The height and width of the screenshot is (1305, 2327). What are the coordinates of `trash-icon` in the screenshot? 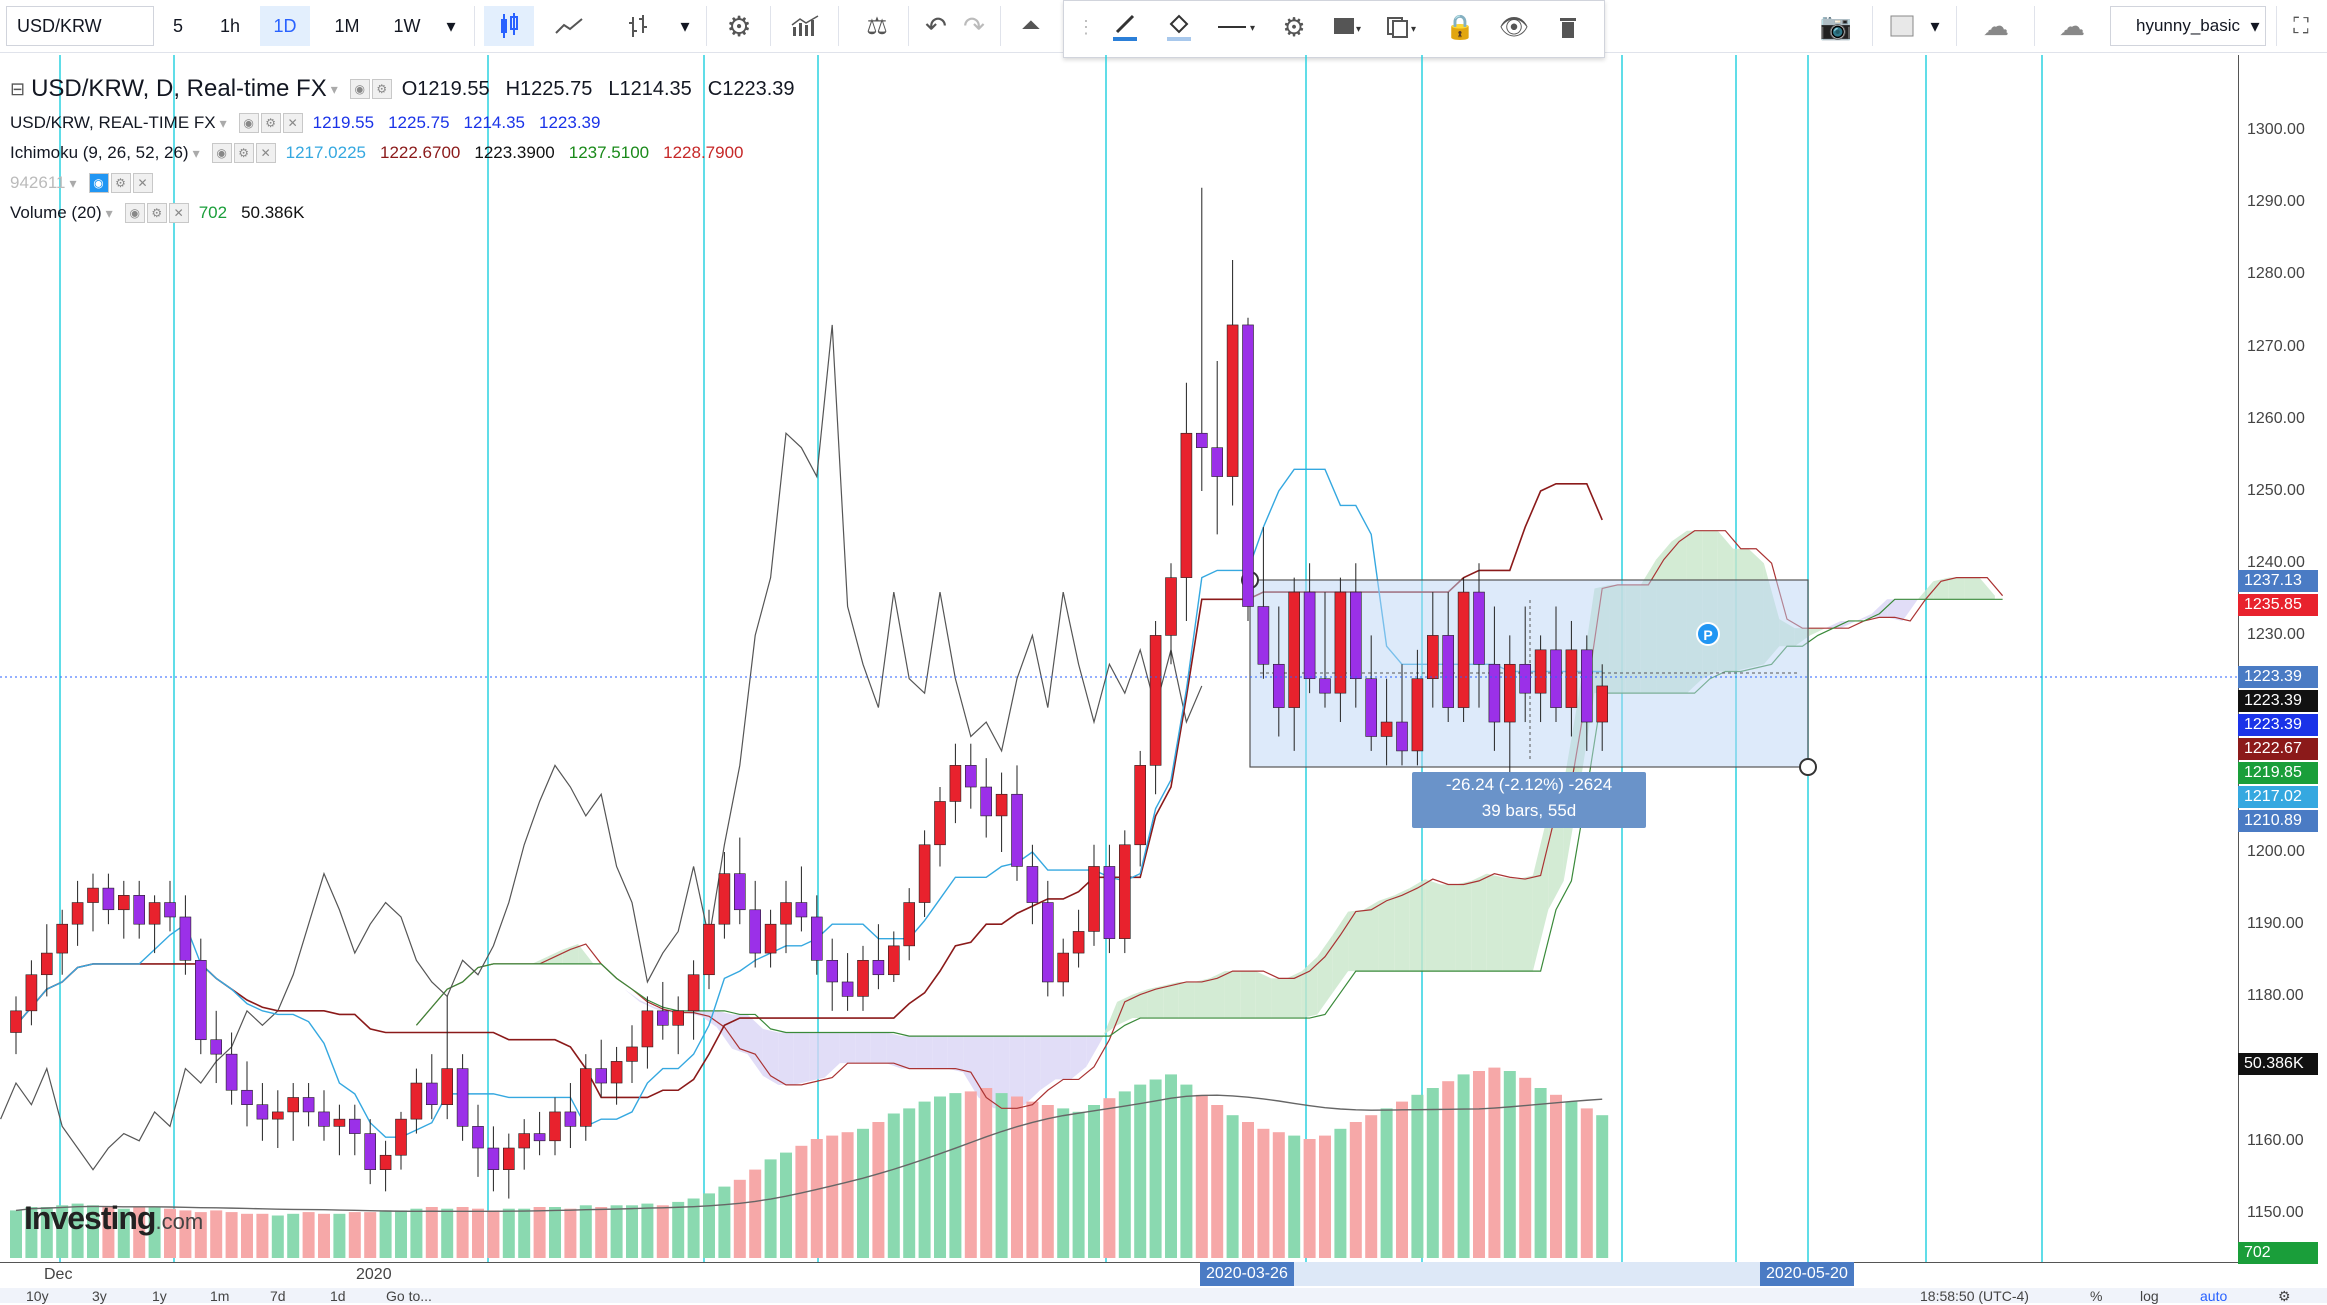 It's located at (1568, 27).